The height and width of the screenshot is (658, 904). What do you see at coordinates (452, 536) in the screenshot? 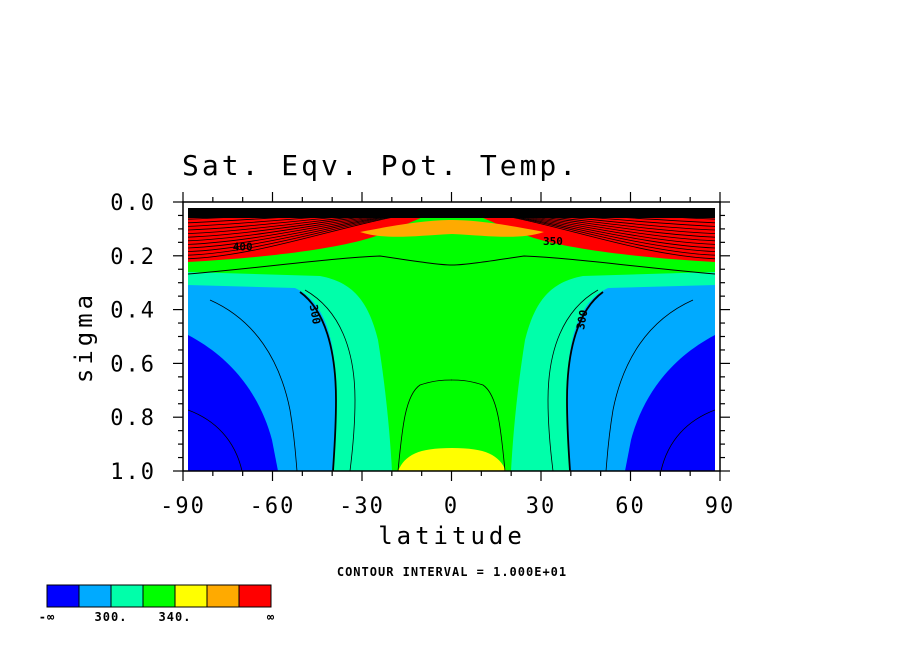
I see `x-axis-label: latitude` at bounding box center [452, 536].